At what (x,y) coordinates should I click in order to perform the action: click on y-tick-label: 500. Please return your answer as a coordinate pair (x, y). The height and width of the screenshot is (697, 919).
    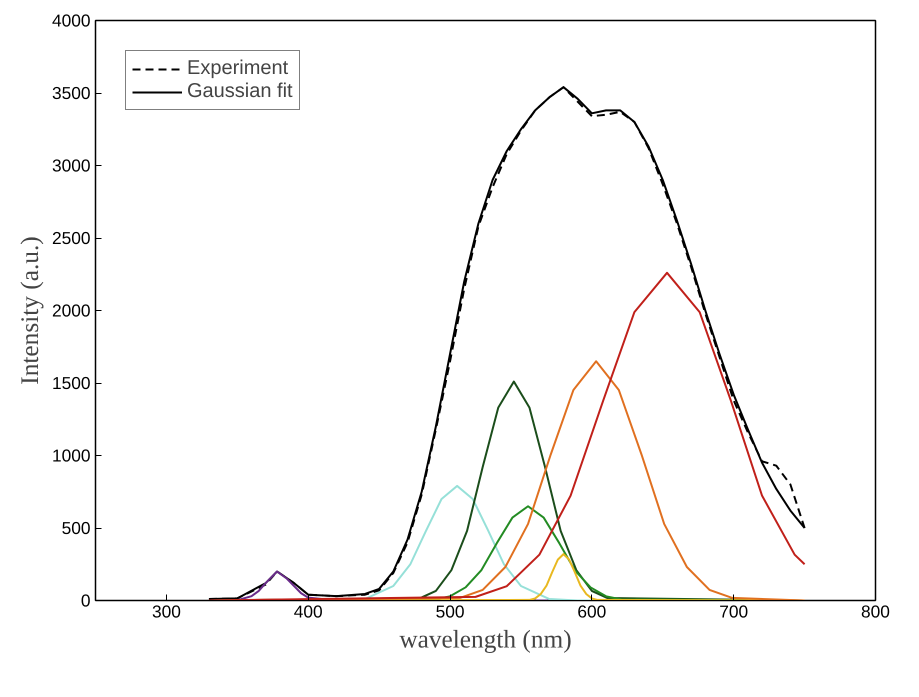
    Looking at the image, I should click on (76, 528).